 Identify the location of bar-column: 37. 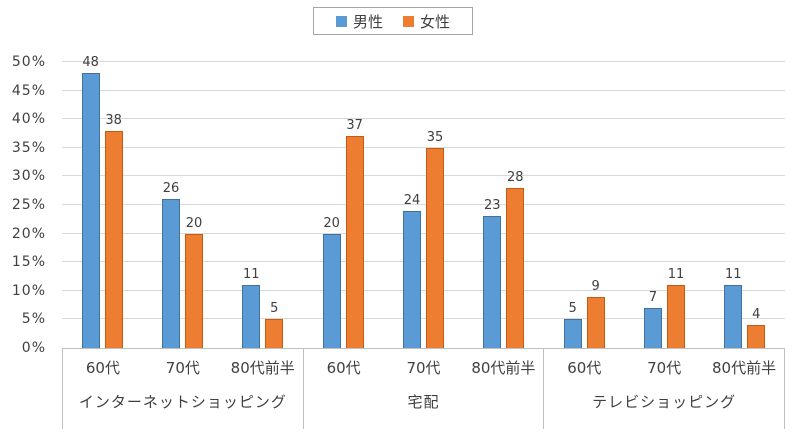
(354, 233).